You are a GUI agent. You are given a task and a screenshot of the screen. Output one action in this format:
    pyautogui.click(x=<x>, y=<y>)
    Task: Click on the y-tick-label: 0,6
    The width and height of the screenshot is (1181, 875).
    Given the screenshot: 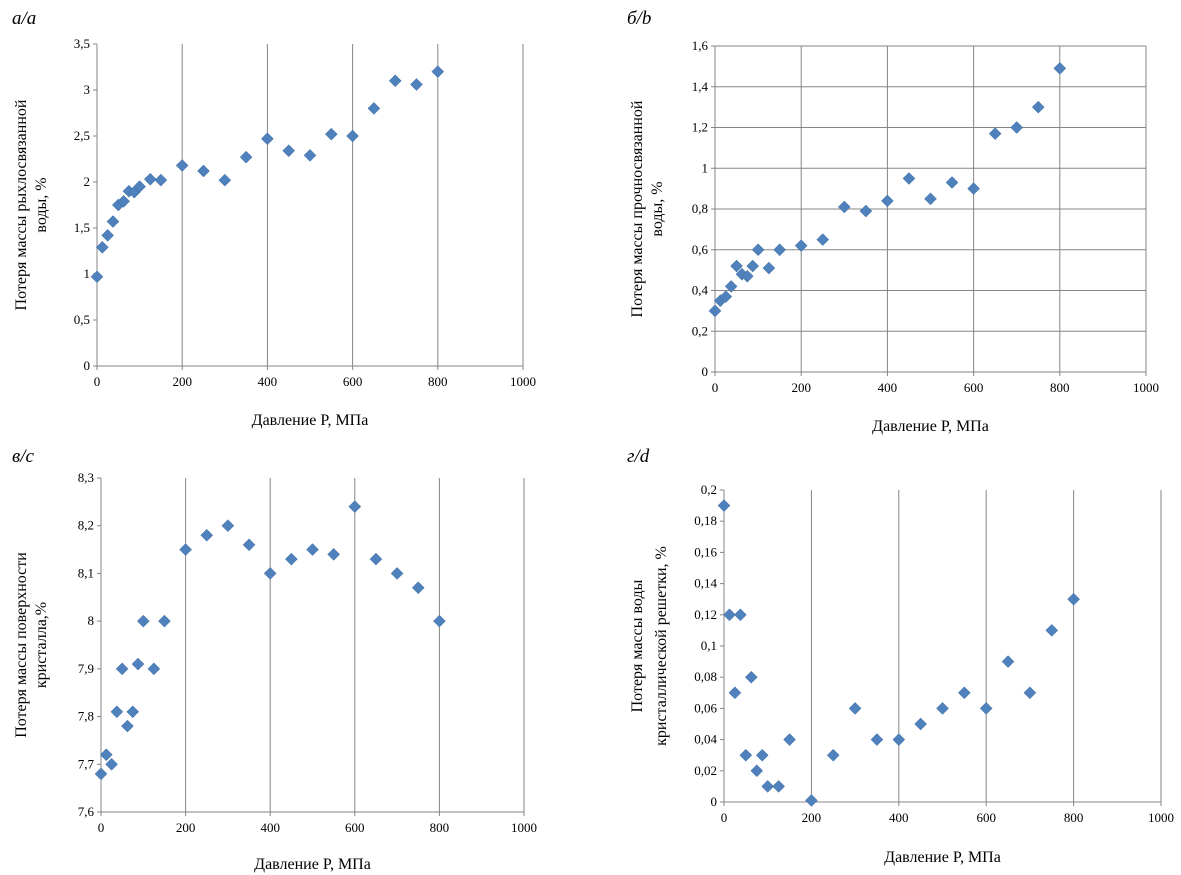 What is the action you would take?
    pyautogui.click(x=700, y=249)
    